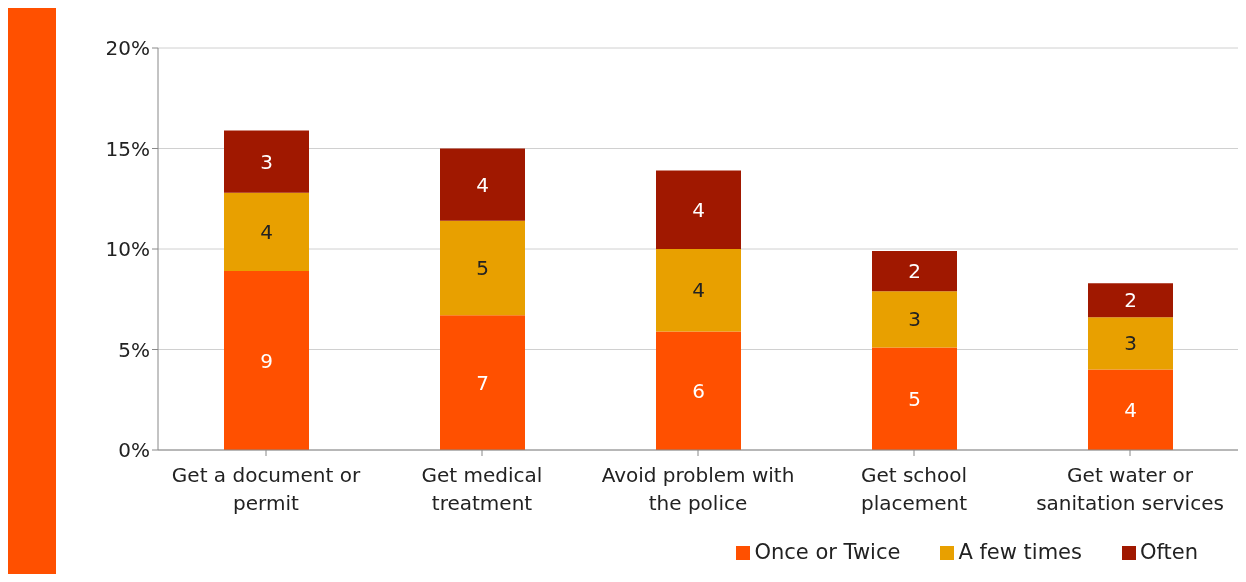 The height and width of the screenshot is (582, 1246). What do you see at coordinates (1168, 552) in the screenshot?
I see `legend-label: Often` at bounding box center [1168, 552].